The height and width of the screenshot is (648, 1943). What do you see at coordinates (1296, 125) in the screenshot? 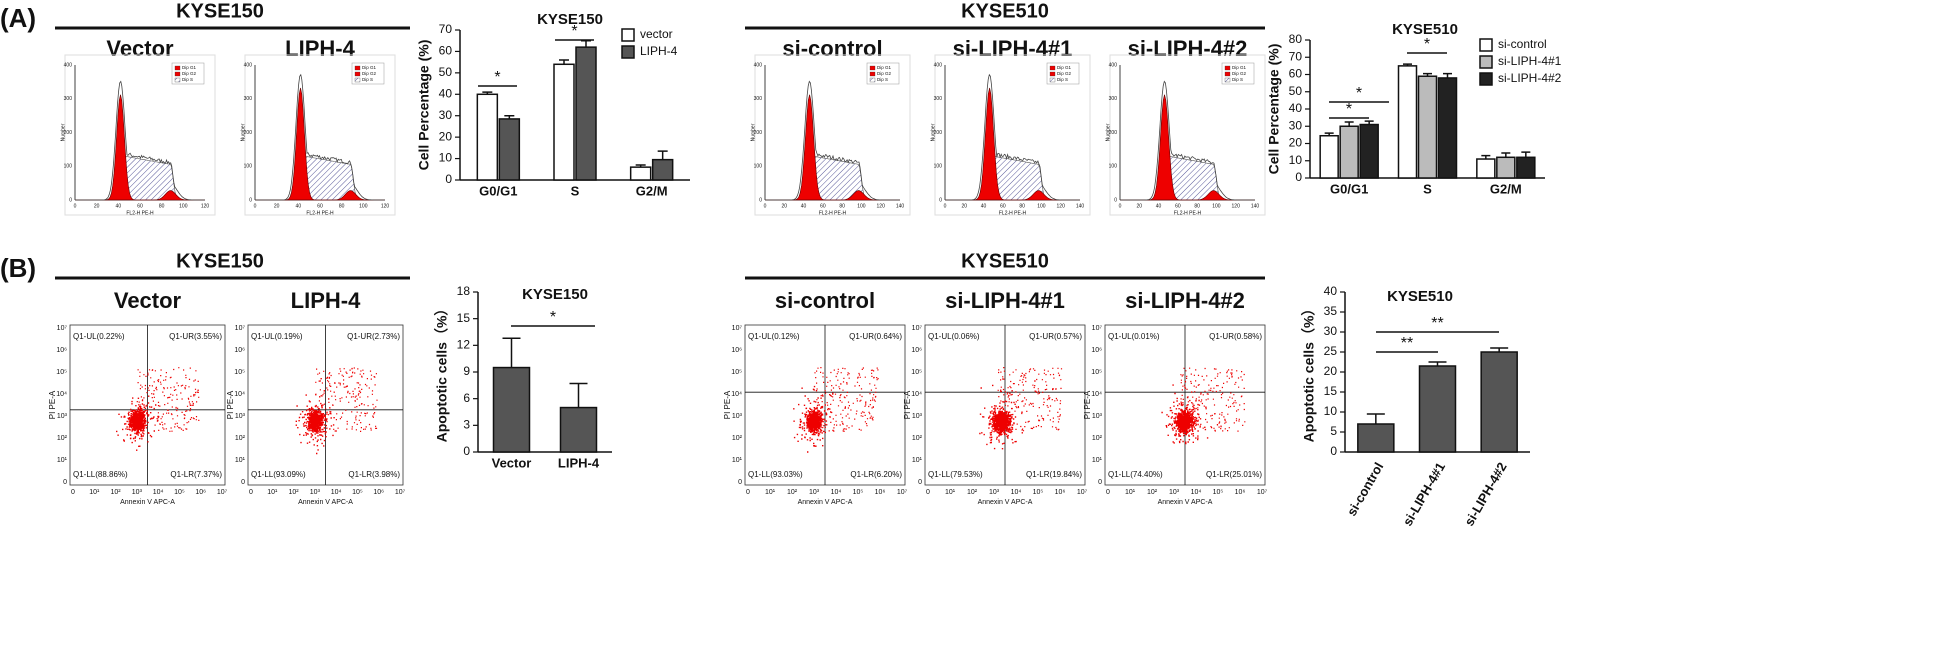
I see `y-tick-label: 30` at bounding box center [1296, 125].